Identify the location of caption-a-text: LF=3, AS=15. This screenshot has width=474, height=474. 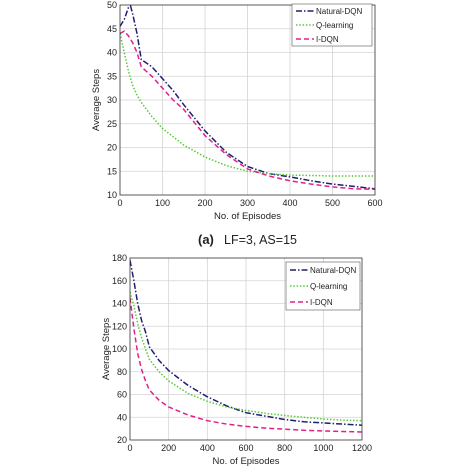
(260, 240).